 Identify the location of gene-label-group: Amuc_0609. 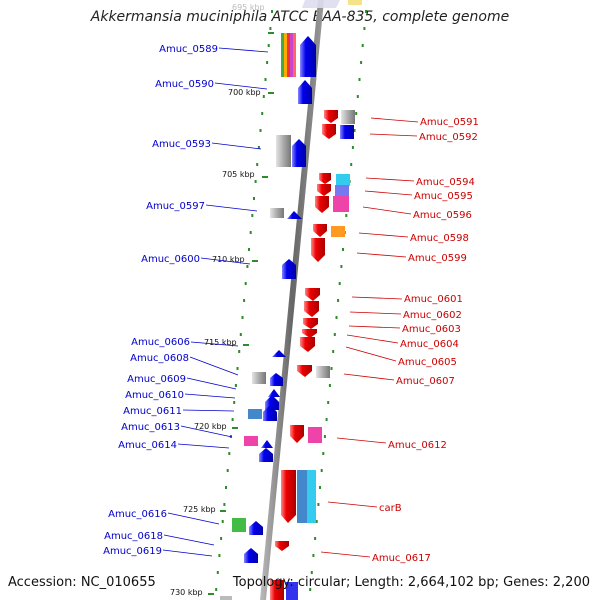
(182, 382).